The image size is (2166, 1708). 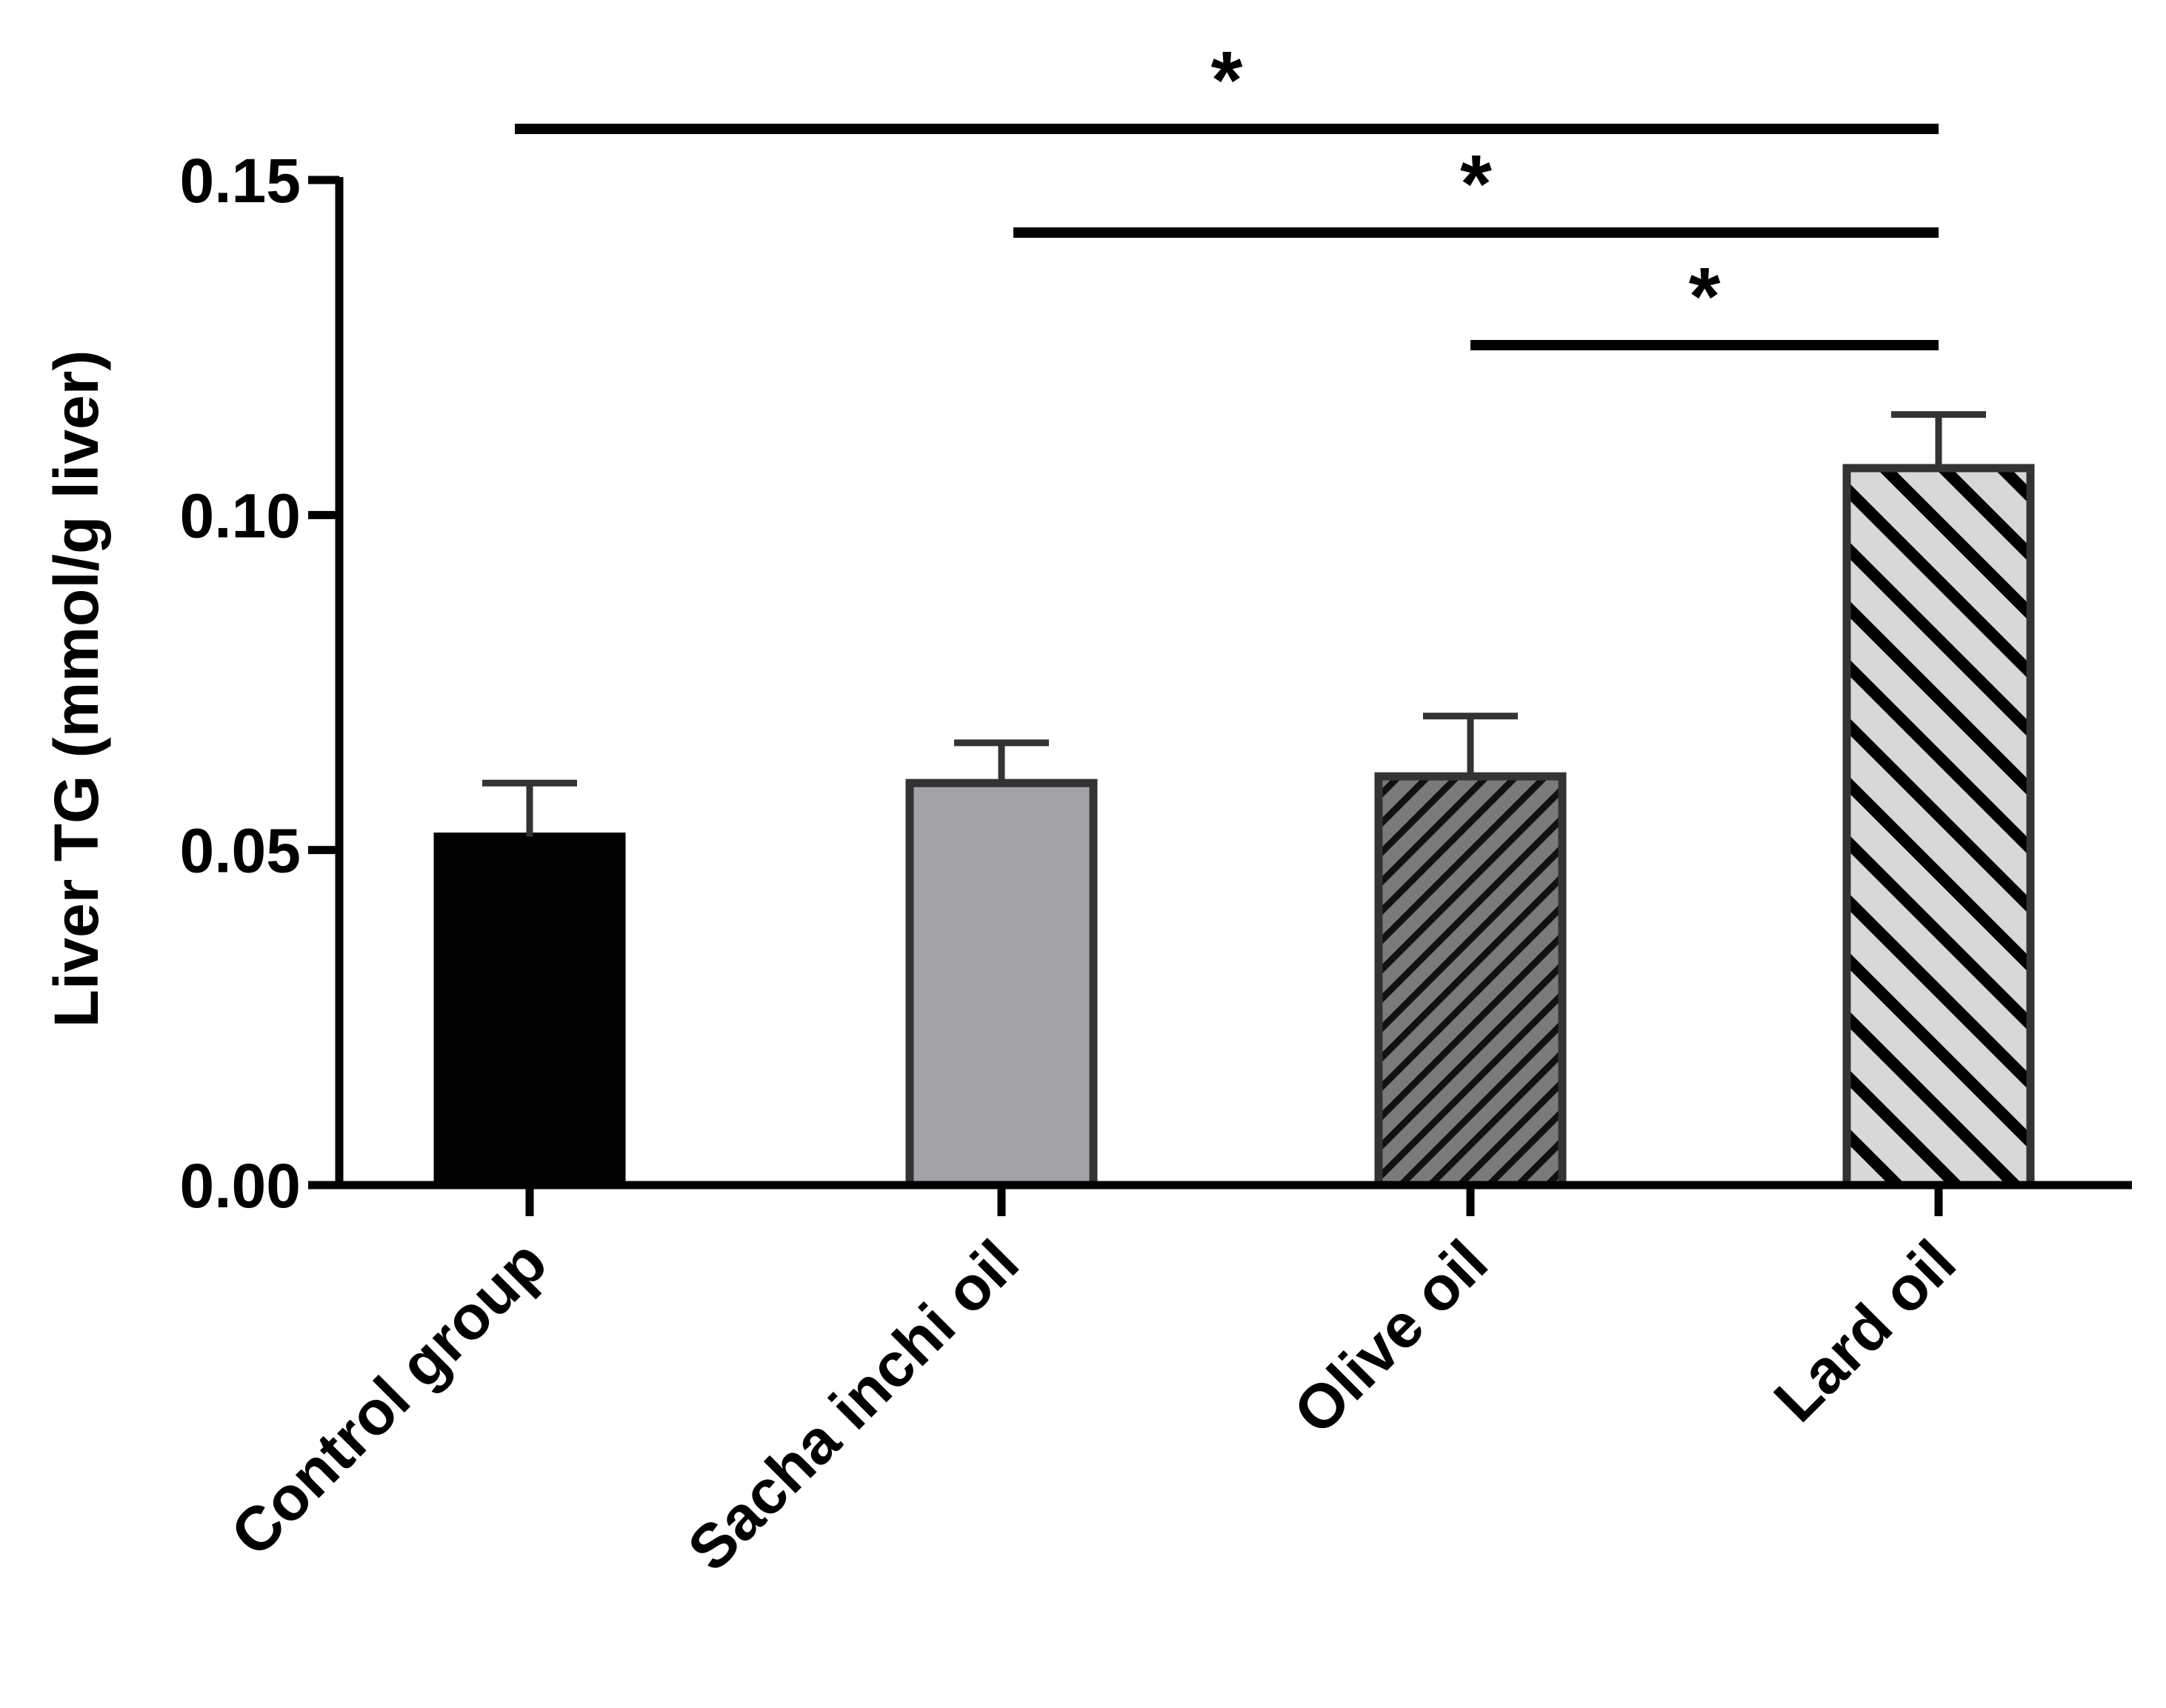 I want to click on y-tick-label: 0.10, so click(x=240, y=515).